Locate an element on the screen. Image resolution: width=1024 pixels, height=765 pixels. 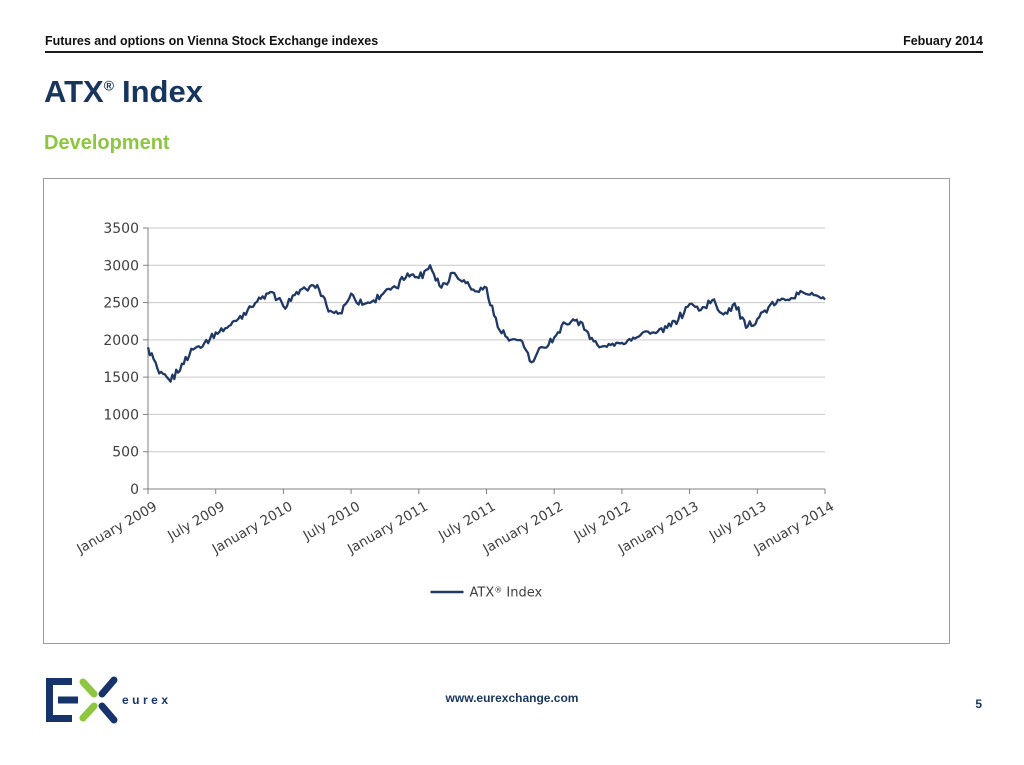
svg-text: ATX® Index is located at coordinates (506, 593).